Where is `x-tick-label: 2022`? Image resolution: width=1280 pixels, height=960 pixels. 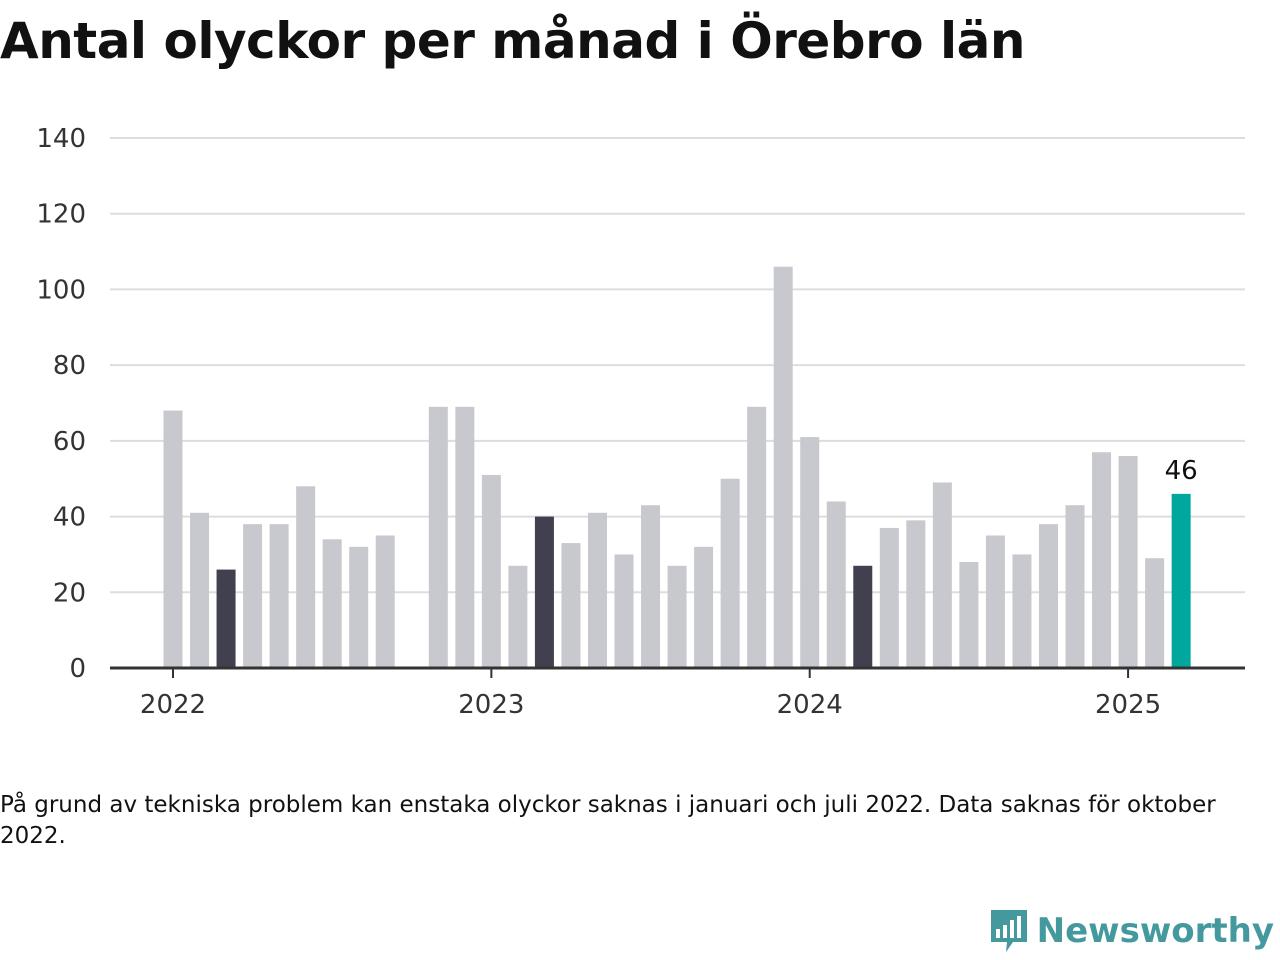
x-tick-label: 2022 is located at coordinates (173, 705).